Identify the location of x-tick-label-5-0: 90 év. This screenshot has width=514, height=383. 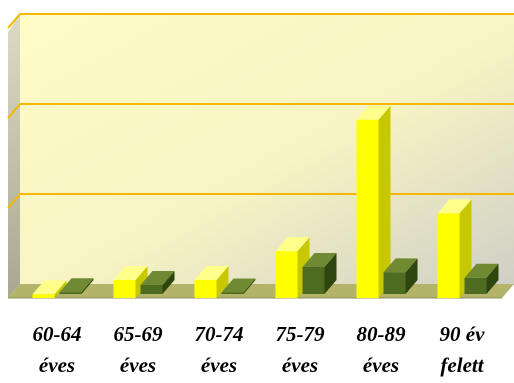
(463, 334).